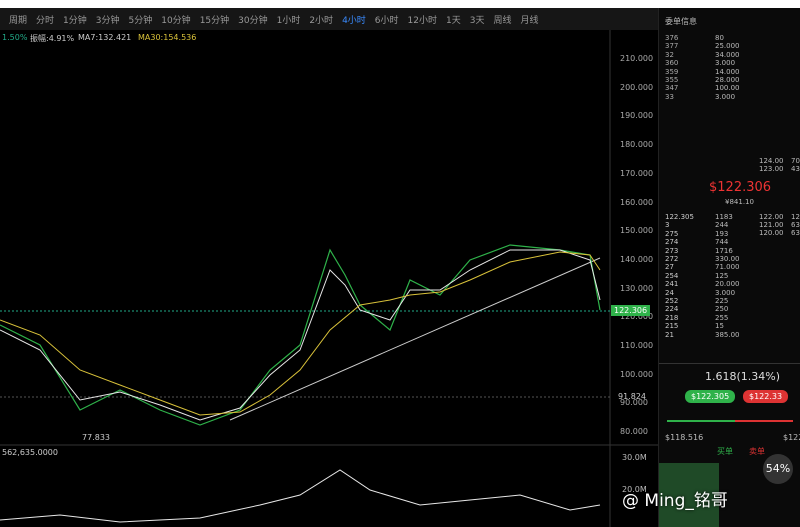  Describe the element at coordinates (386, 20) in the screenshot. I see `timeframe: 6小时` at that location.